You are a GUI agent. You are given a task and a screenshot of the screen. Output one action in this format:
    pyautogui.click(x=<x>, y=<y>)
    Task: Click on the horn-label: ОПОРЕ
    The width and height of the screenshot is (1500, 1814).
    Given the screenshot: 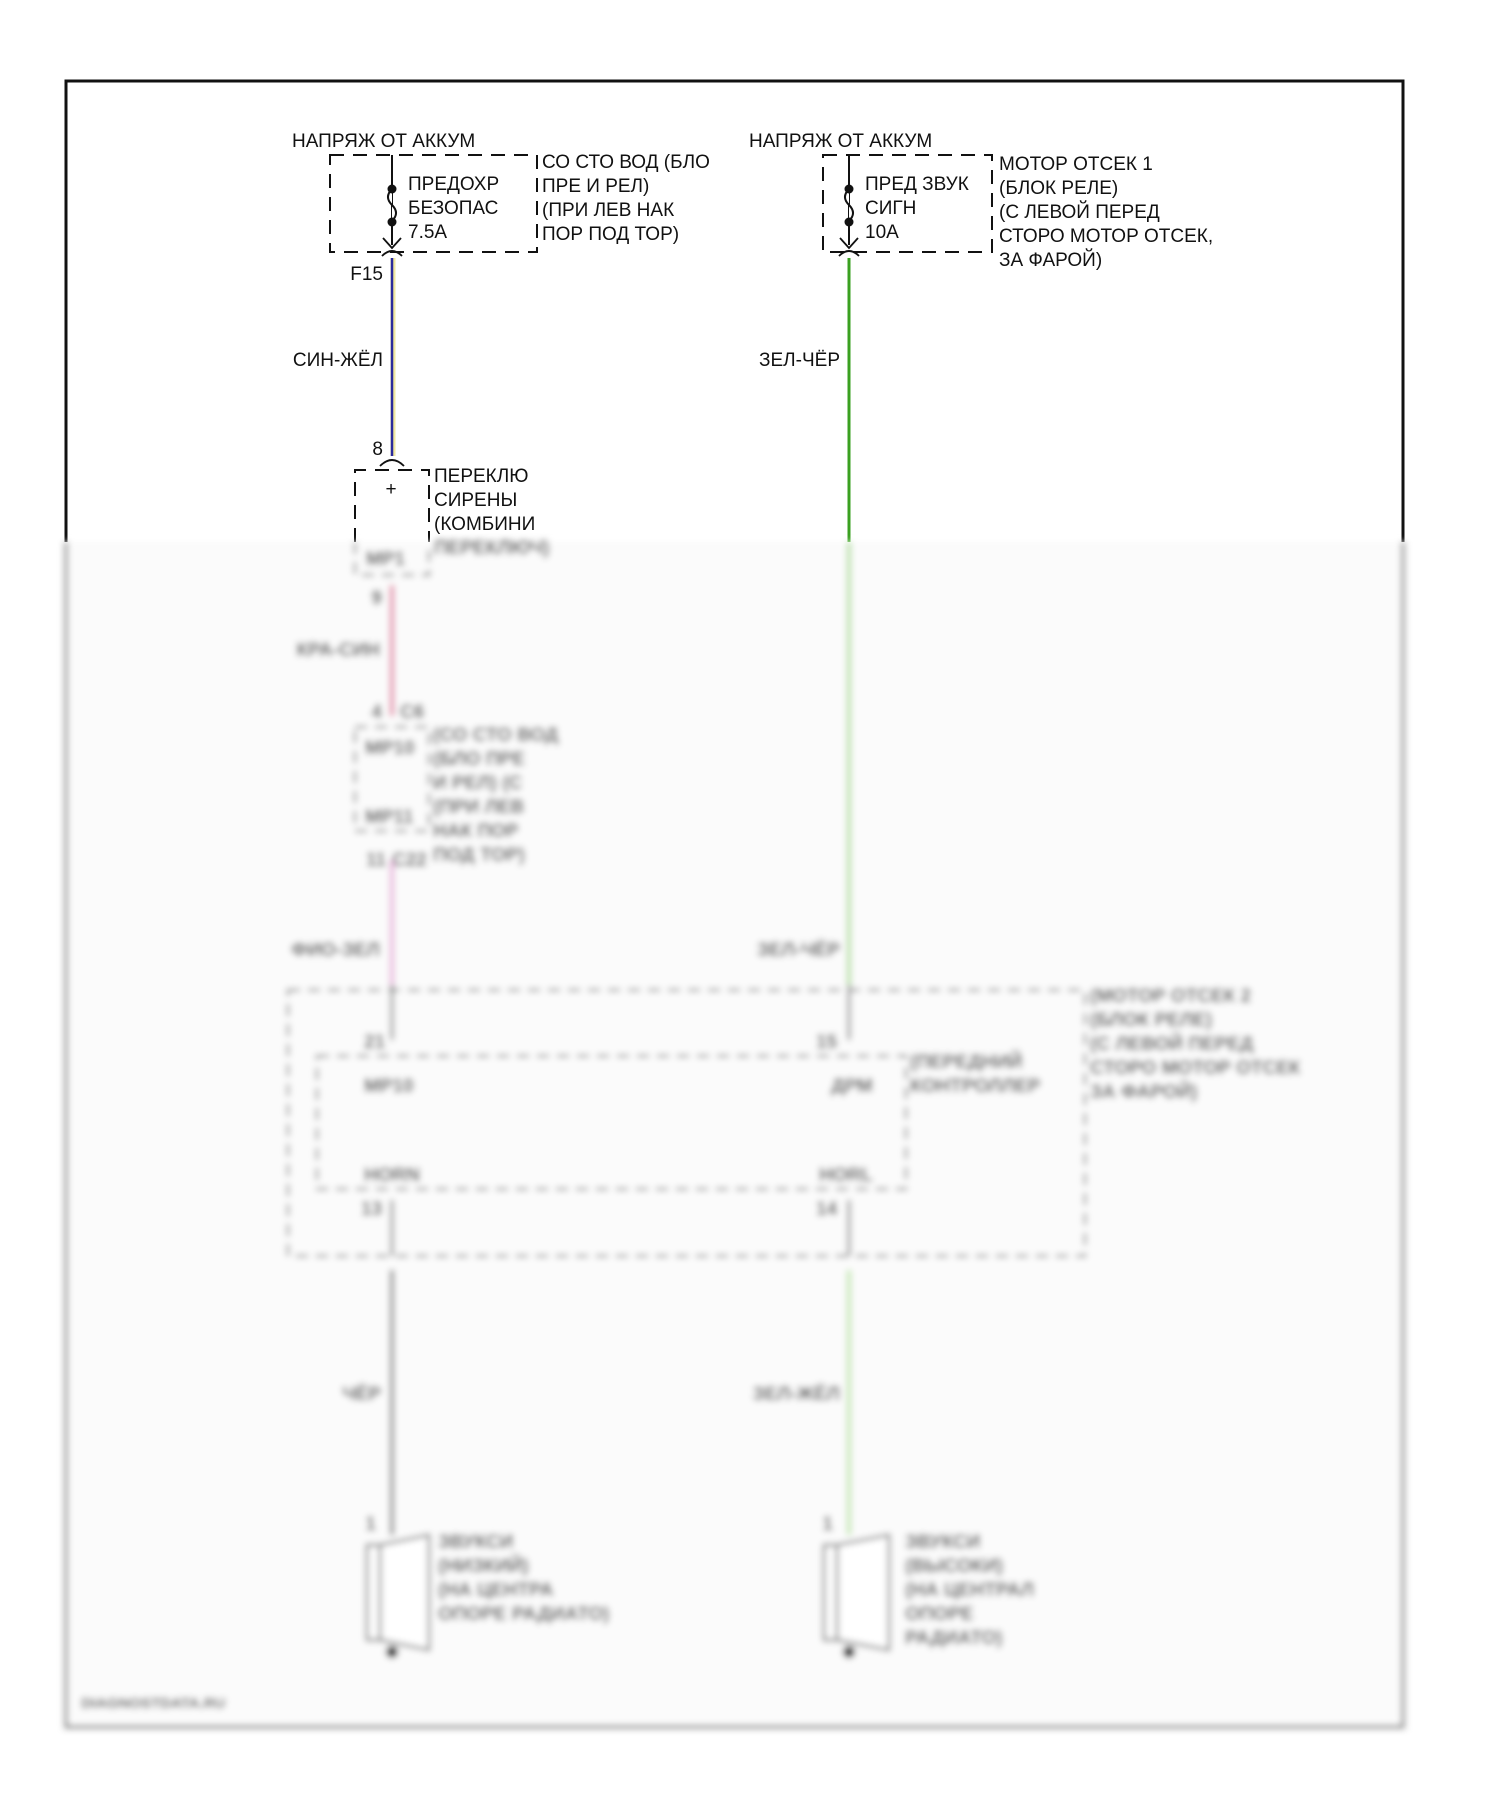 What is the action you would take?
    pyautogui.click(x=939, y=1614)
    